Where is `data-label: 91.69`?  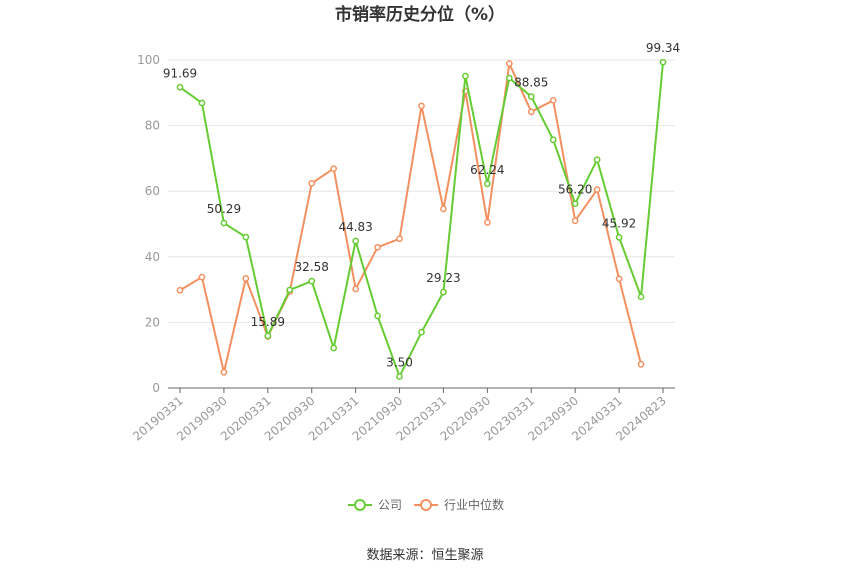
data-label: 91.69 is located at coordinates (180, 73).